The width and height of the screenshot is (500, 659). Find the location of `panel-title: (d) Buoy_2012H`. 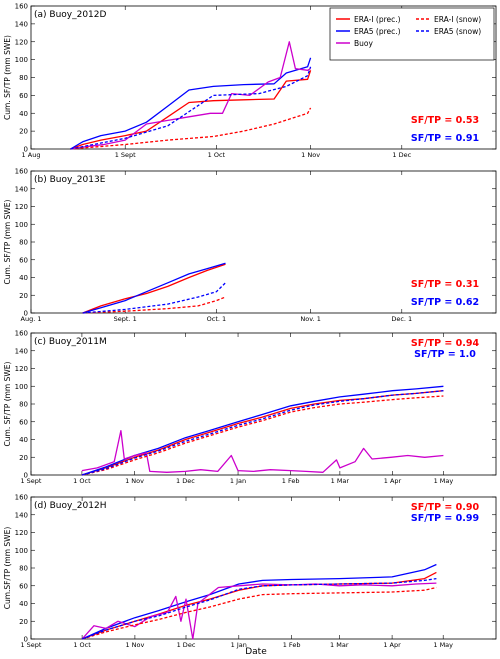

panel-title: (d) Buoy_2012H is located at coordinates (70, 506).